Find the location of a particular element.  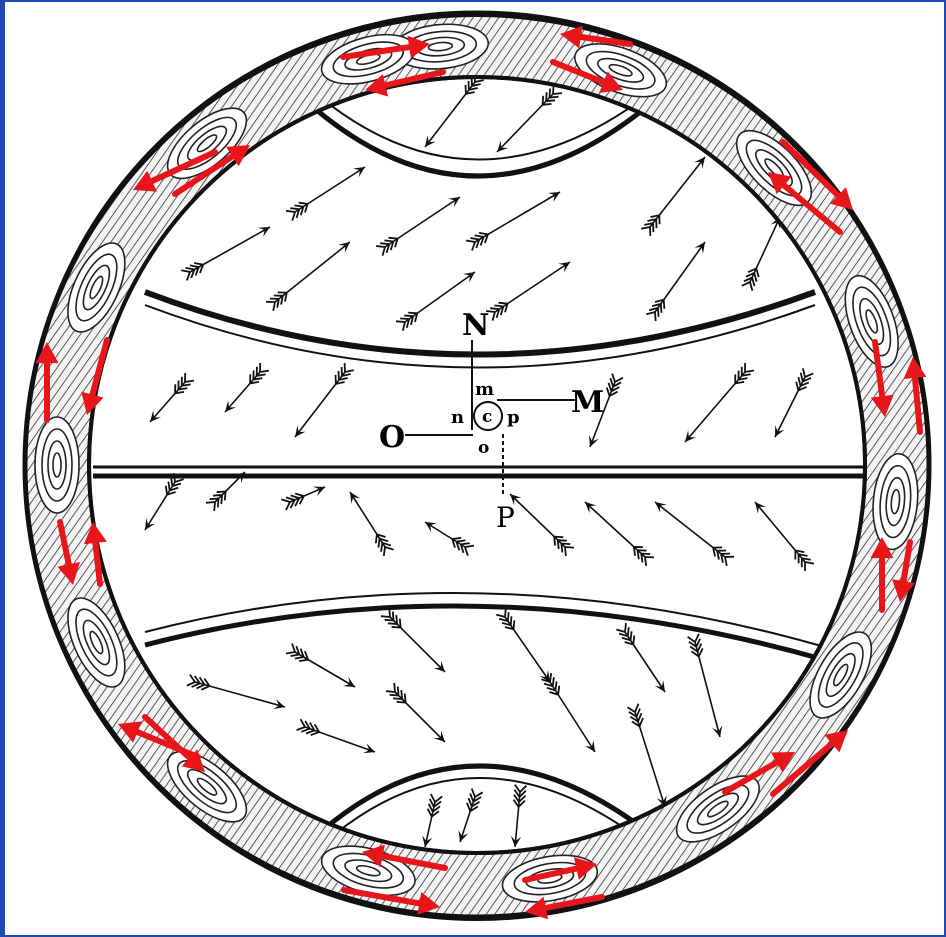

label-p: p is located at coordinates (513, 417).